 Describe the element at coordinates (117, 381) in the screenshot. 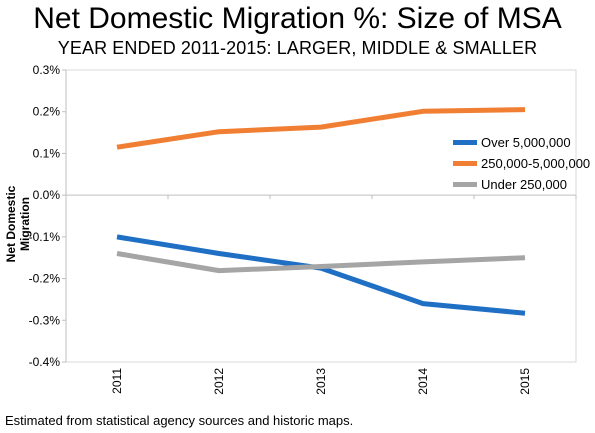

I see `x-tick-label: 2011` at that location.